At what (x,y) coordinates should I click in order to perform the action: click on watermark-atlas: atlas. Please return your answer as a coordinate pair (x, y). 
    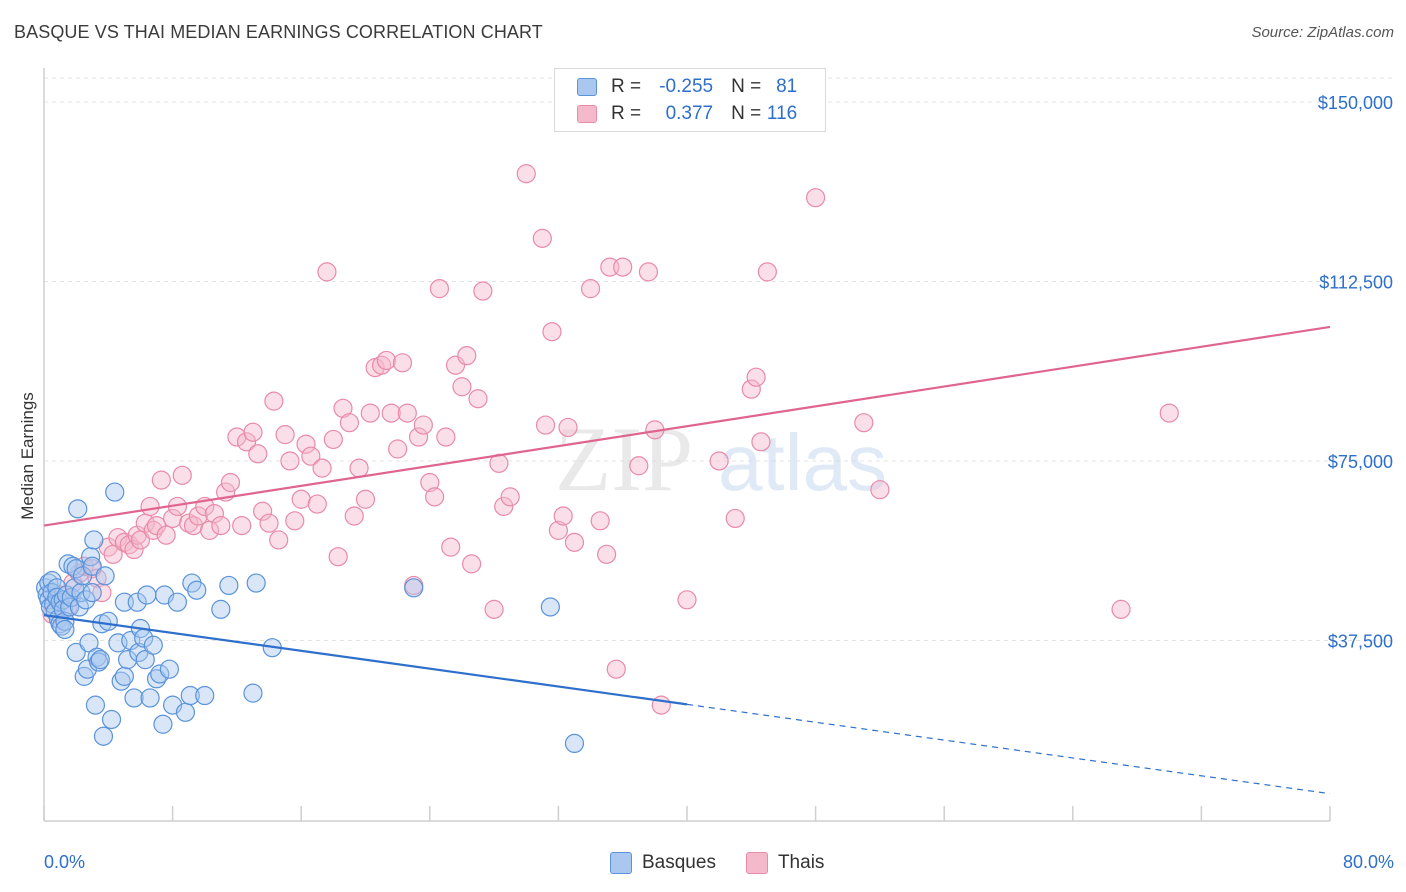
    Looking at the image, I should click on (802, 462).